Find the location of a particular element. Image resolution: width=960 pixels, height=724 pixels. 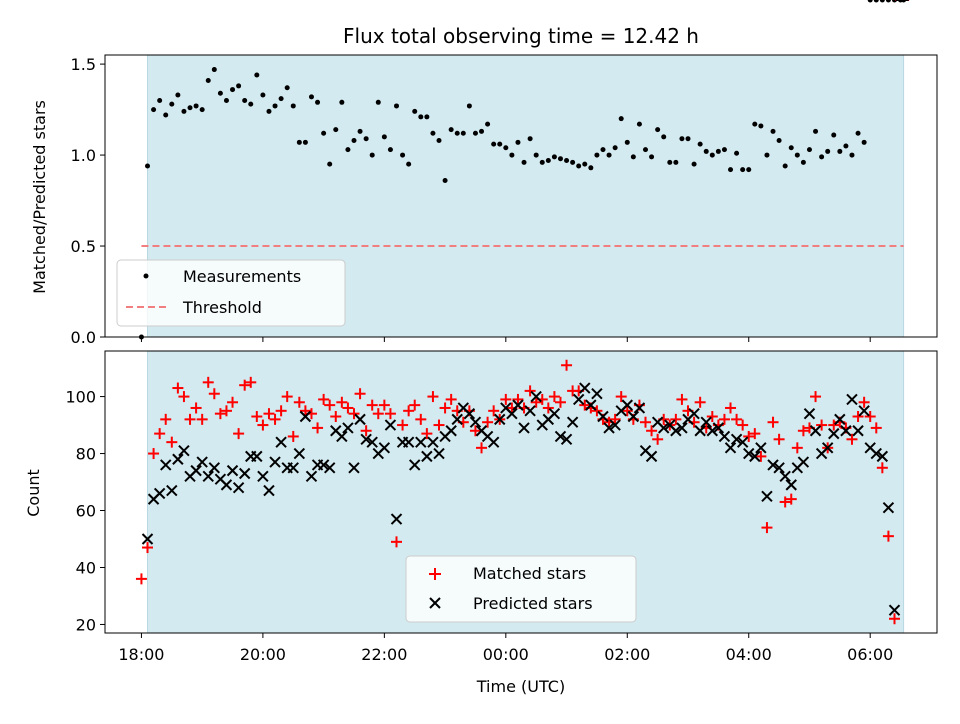

legend-measurements-label: Measurements is located at coordinates (242, 276).